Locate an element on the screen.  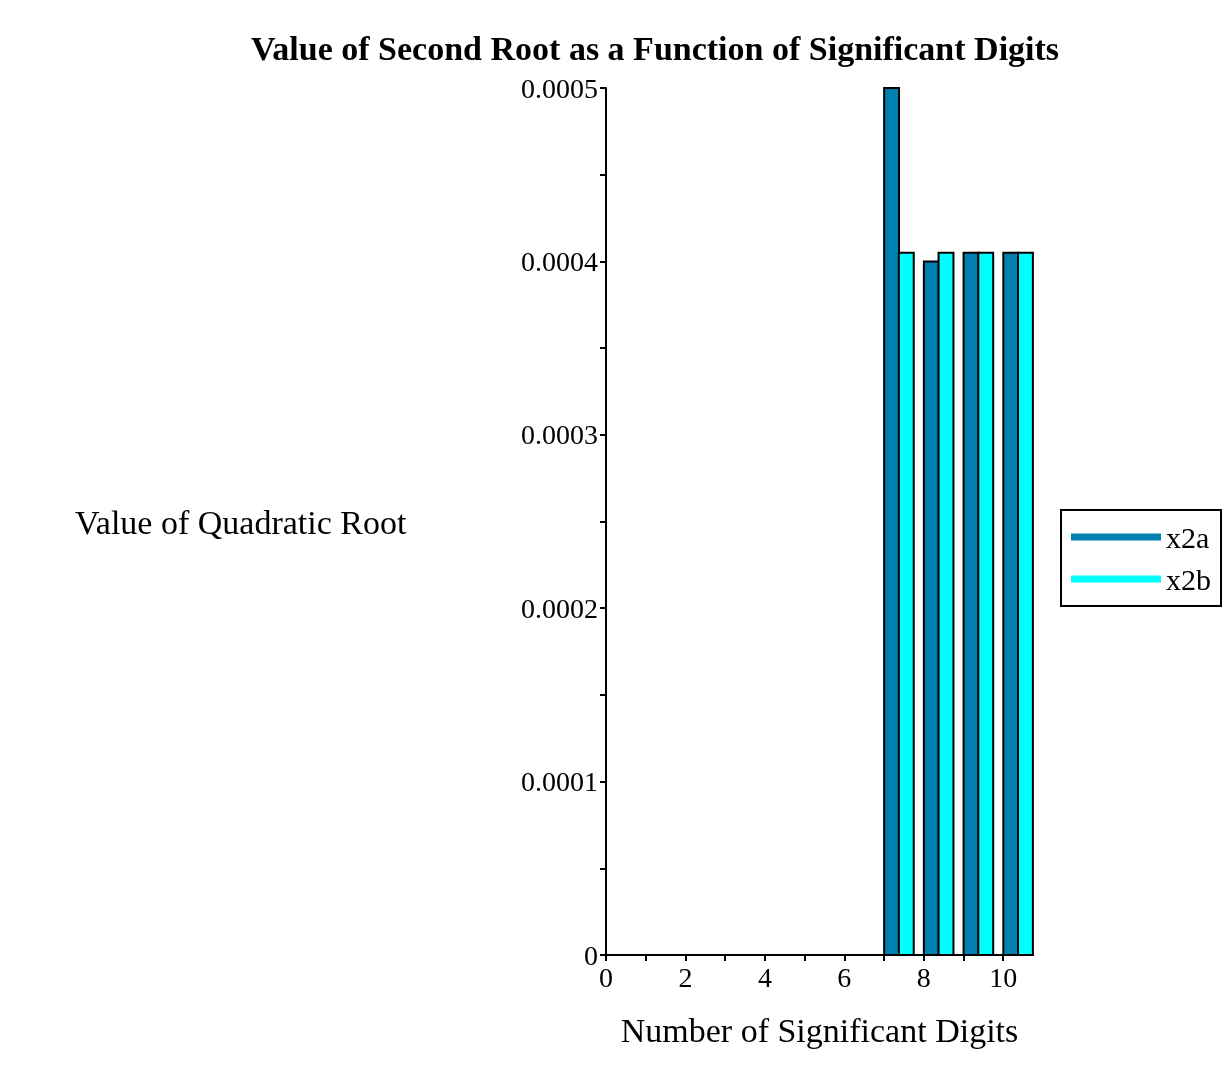
y-tick-label: 0.0003 is located at coordinates (559, 435).